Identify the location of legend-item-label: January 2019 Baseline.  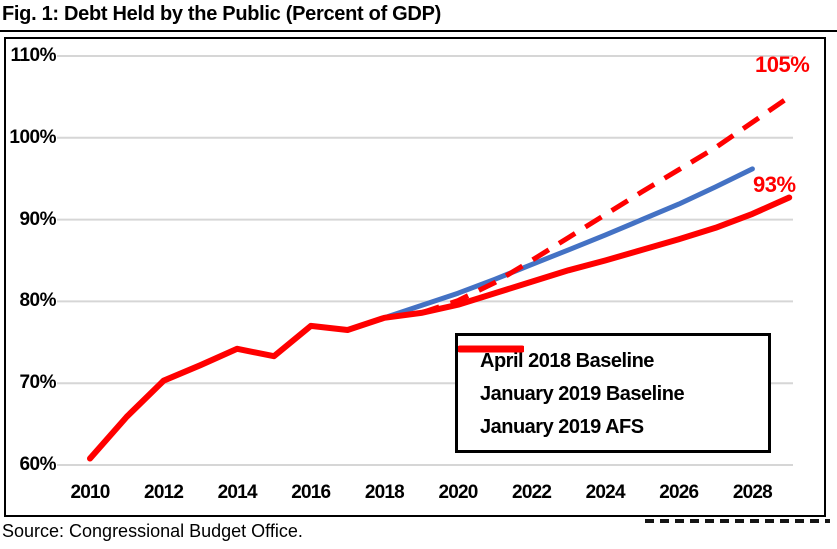
(582, 393).